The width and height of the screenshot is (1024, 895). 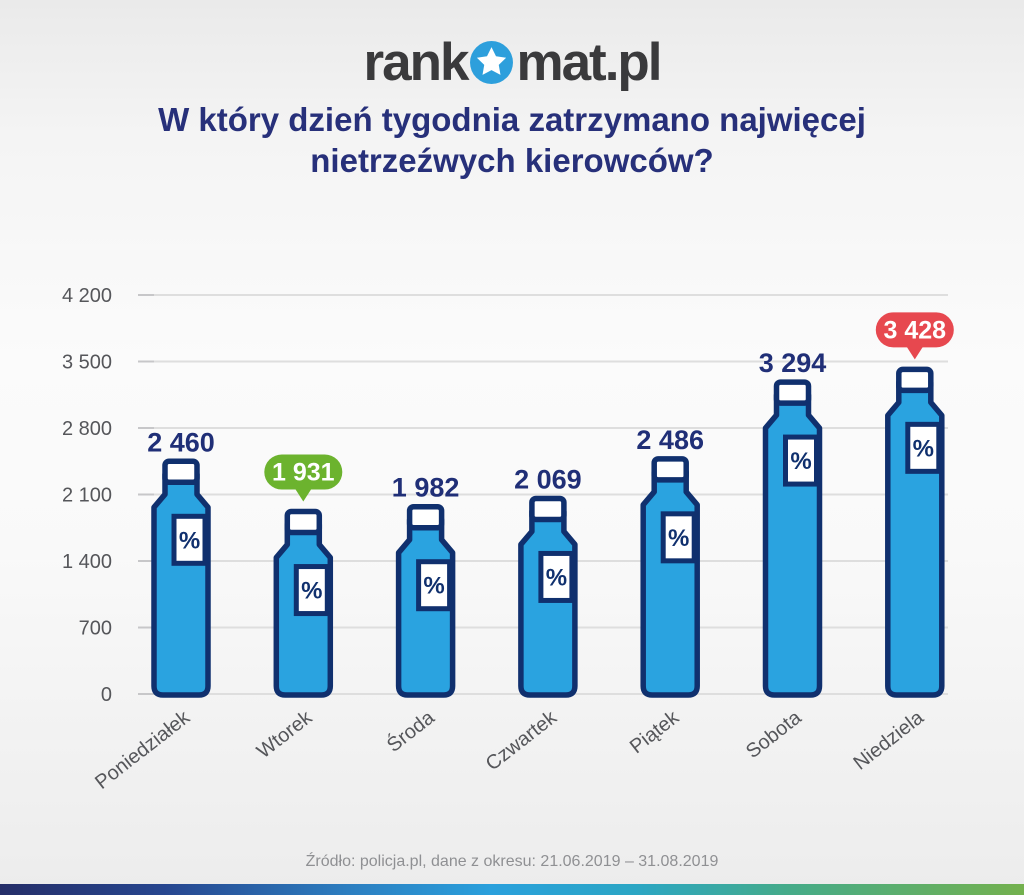 I want to click on value-label-poniedzialek: 2 460, so click(x=181, y=442).